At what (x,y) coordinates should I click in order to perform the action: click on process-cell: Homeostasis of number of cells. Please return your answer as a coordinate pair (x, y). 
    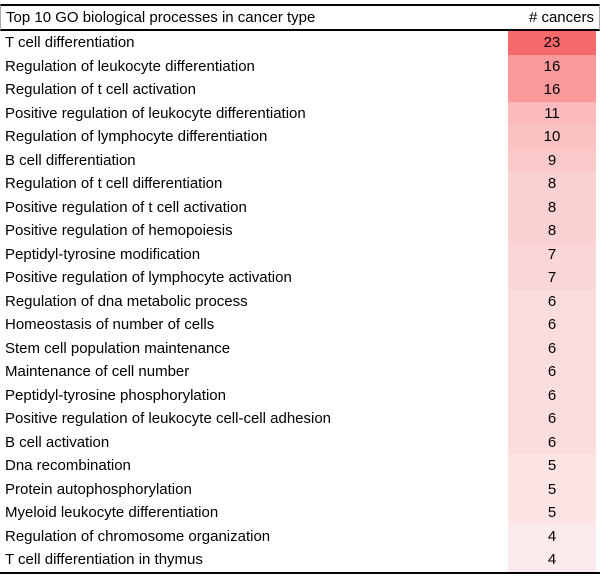
    Looking at the image, I should click on (110, 325).